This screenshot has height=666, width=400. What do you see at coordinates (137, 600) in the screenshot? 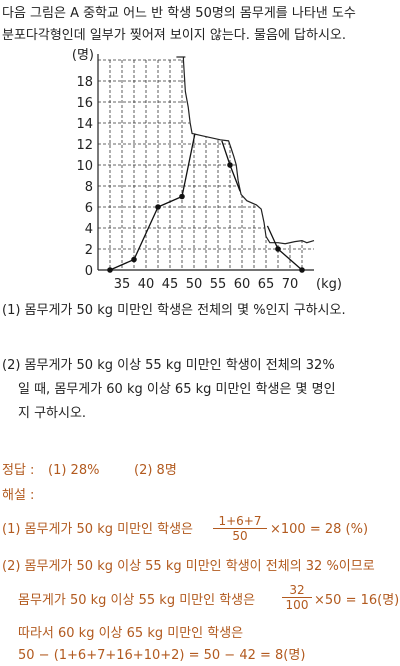
I see `solution-3-text: 몸무게가 50 kg 이상 55 kg 미만인 학생은` at bounding box center [137, 600].